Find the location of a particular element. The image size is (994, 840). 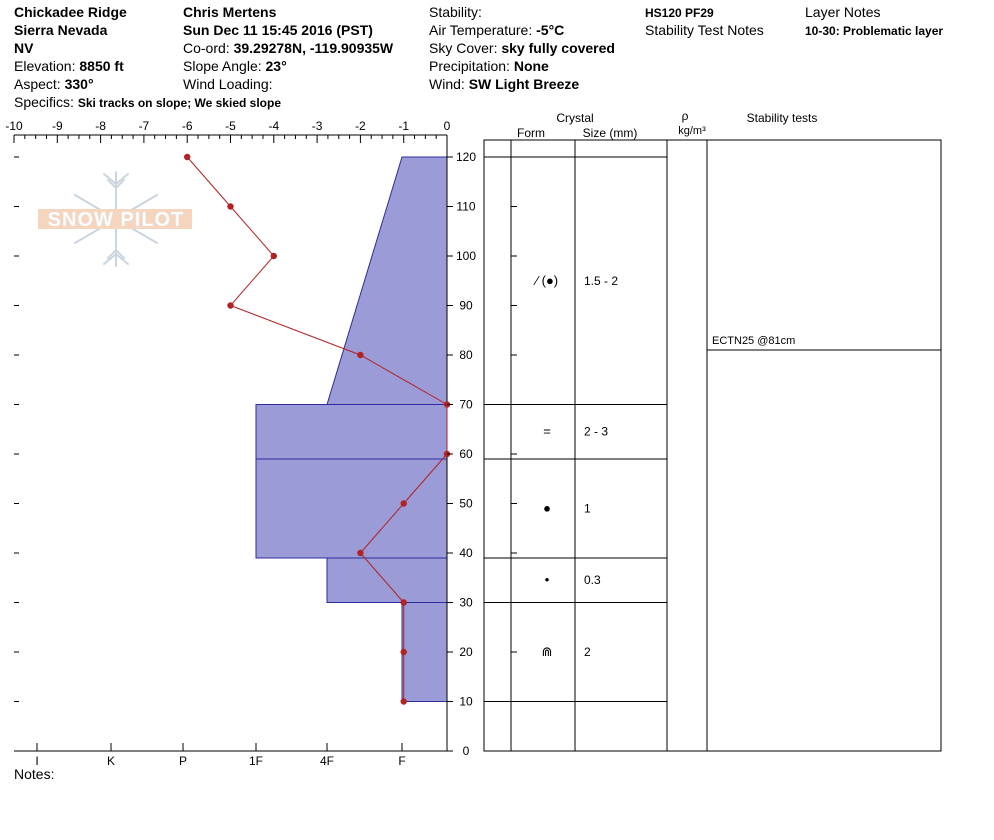

grain-form-symbol: = is located at coordinates (547, 431).